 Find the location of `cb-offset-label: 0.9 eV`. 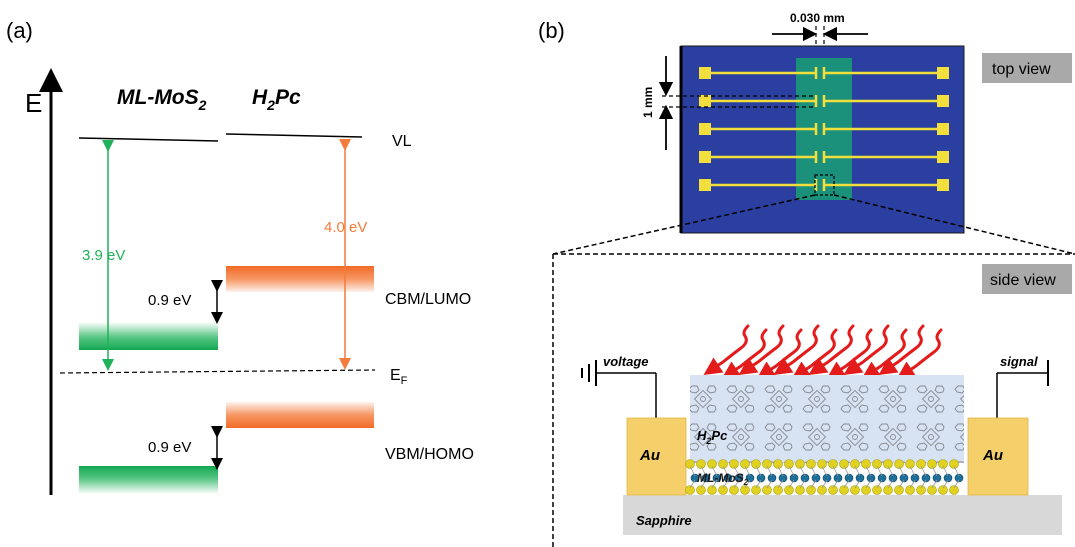

cb-offset-label: 0.9 eV is located at coordinates (169, 300).